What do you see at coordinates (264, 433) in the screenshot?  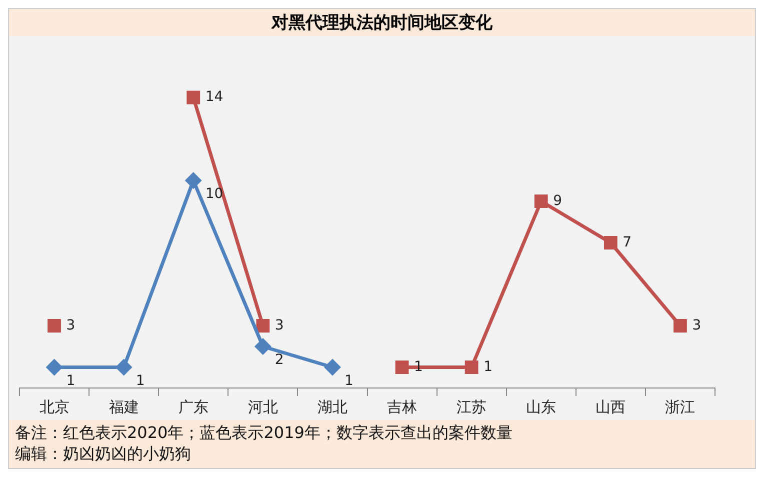 I see `text: 备注：红色表示2020年；蓝色表示2019年；数字表示查出的案件数量` at bounding box center [264, 433].